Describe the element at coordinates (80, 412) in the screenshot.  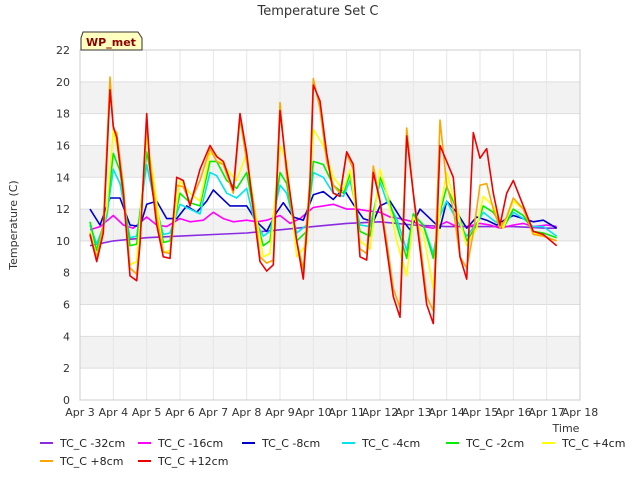
I see `x-tick-label: Apr 3` at that location.